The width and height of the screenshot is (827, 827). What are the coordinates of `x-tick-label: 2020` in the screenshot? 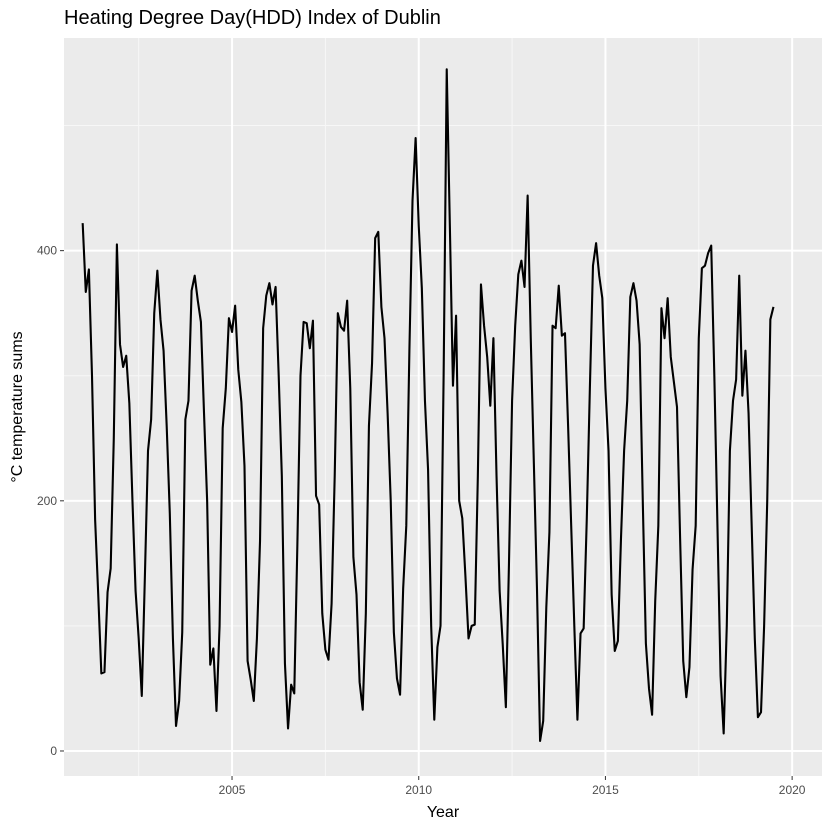 It's located at (792, 790).